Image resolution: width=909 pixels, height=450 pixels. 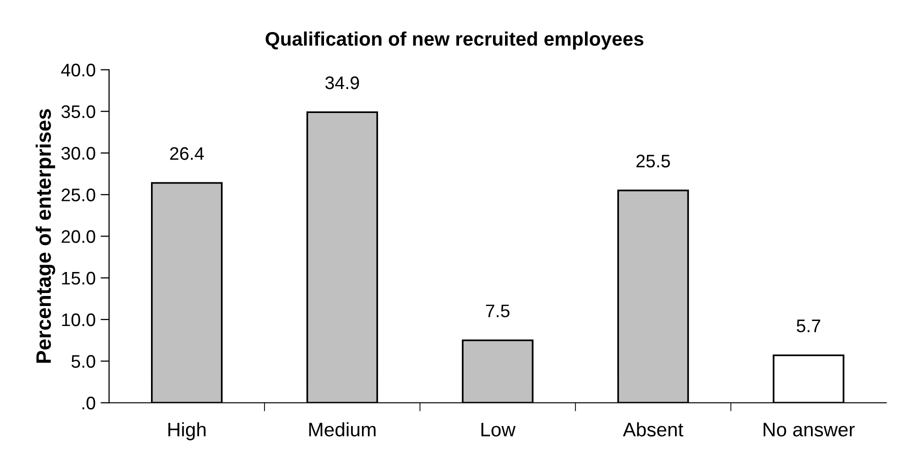 What do you see at coordinates (46, 236) in the screenshot?
I see `y-axis-title: Percentage of enterprises` at bounding box center [46, 236].